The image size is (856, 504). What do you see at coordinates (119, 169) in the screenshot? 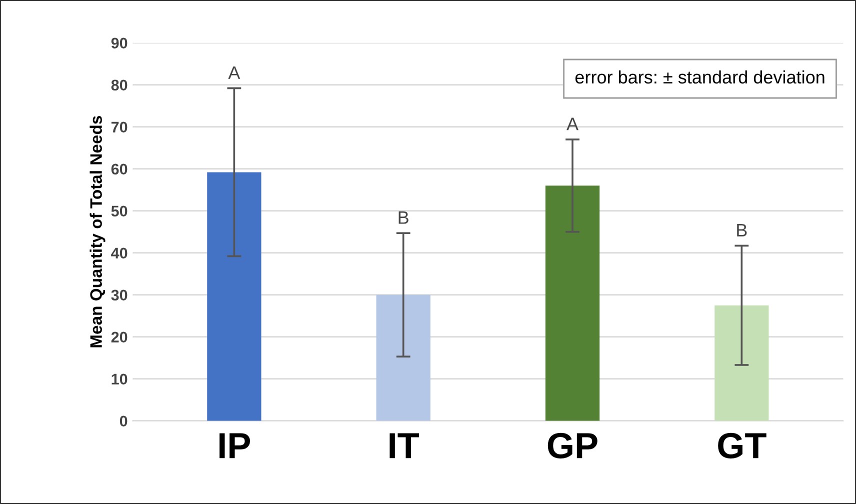
I see `y-tick-label: 60` at bounding box center [119, 169].